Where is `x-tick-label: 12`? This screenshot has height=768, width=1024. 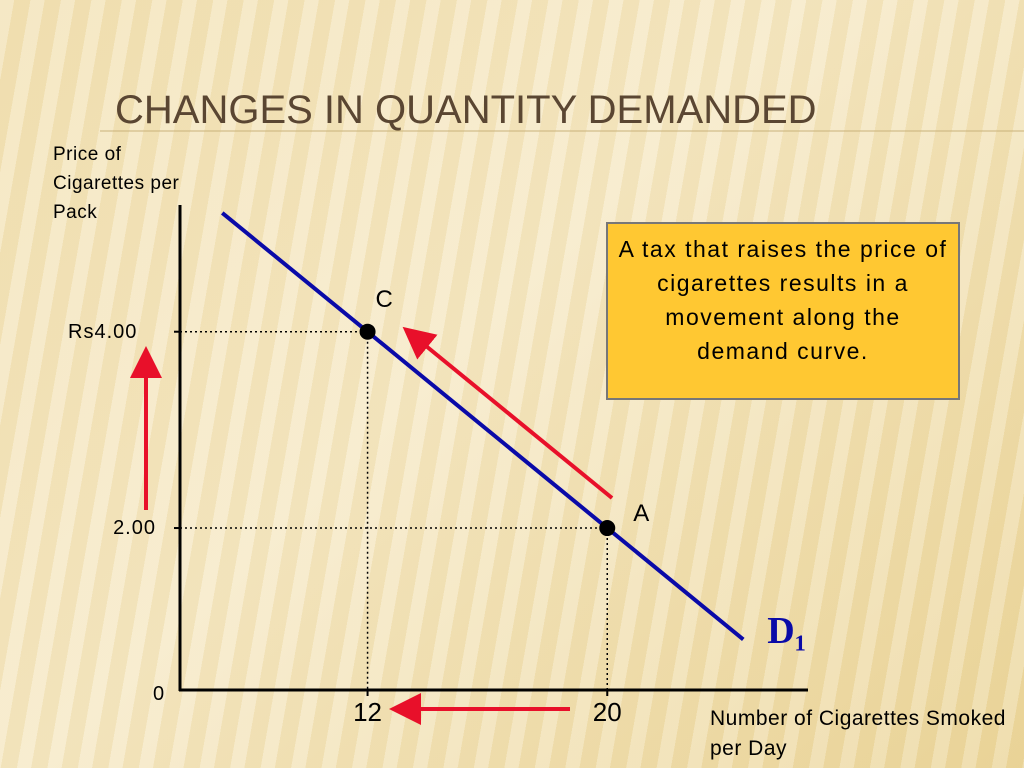
x-tick-label: 12 is located at coordinates (367, 712).